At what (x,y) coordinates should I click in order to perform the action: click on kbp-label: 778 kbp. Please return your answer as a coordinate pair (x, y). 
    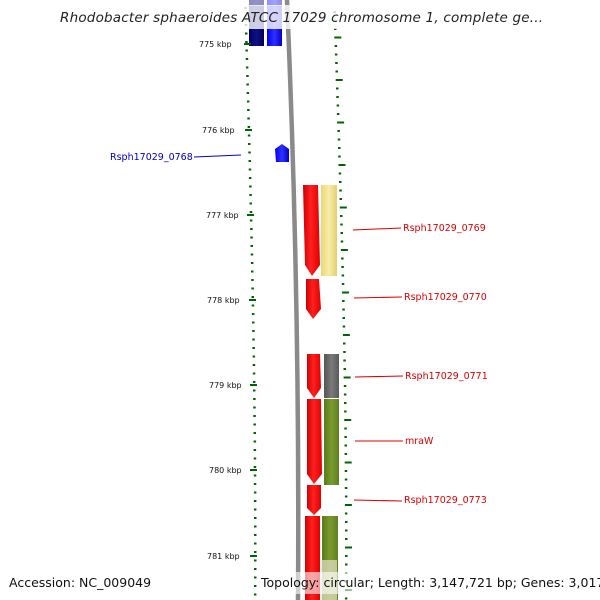
    Looking at the image, I should click on (223, 300).